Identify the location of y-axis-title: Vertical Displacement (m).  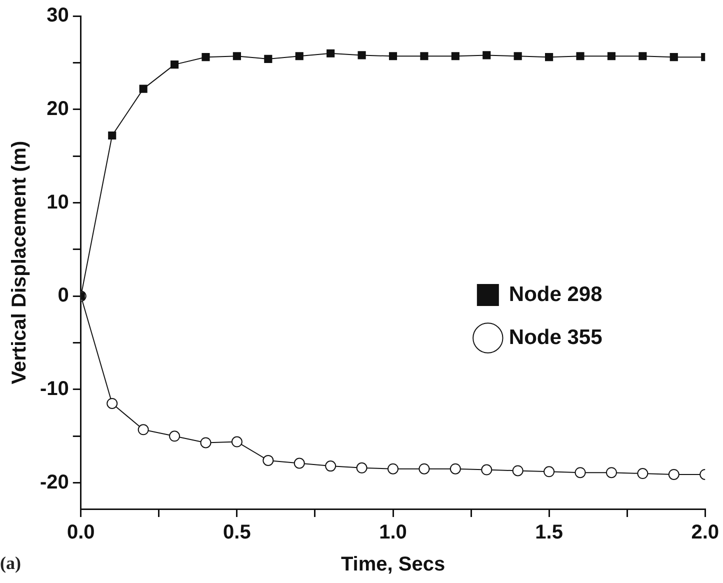
(19, 262).